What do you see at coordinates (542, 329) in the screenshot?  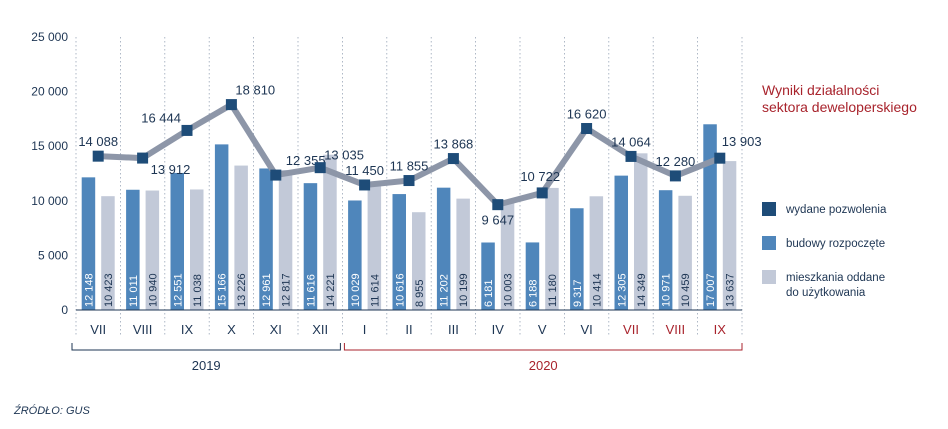 I see `x-tick-label: V` at bounding box center [542, 329].